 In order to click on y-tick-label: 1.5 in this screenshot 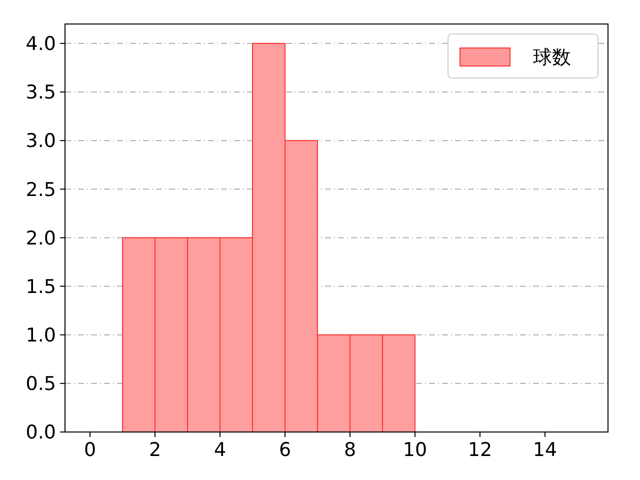, I will do `click(41, 287)`.